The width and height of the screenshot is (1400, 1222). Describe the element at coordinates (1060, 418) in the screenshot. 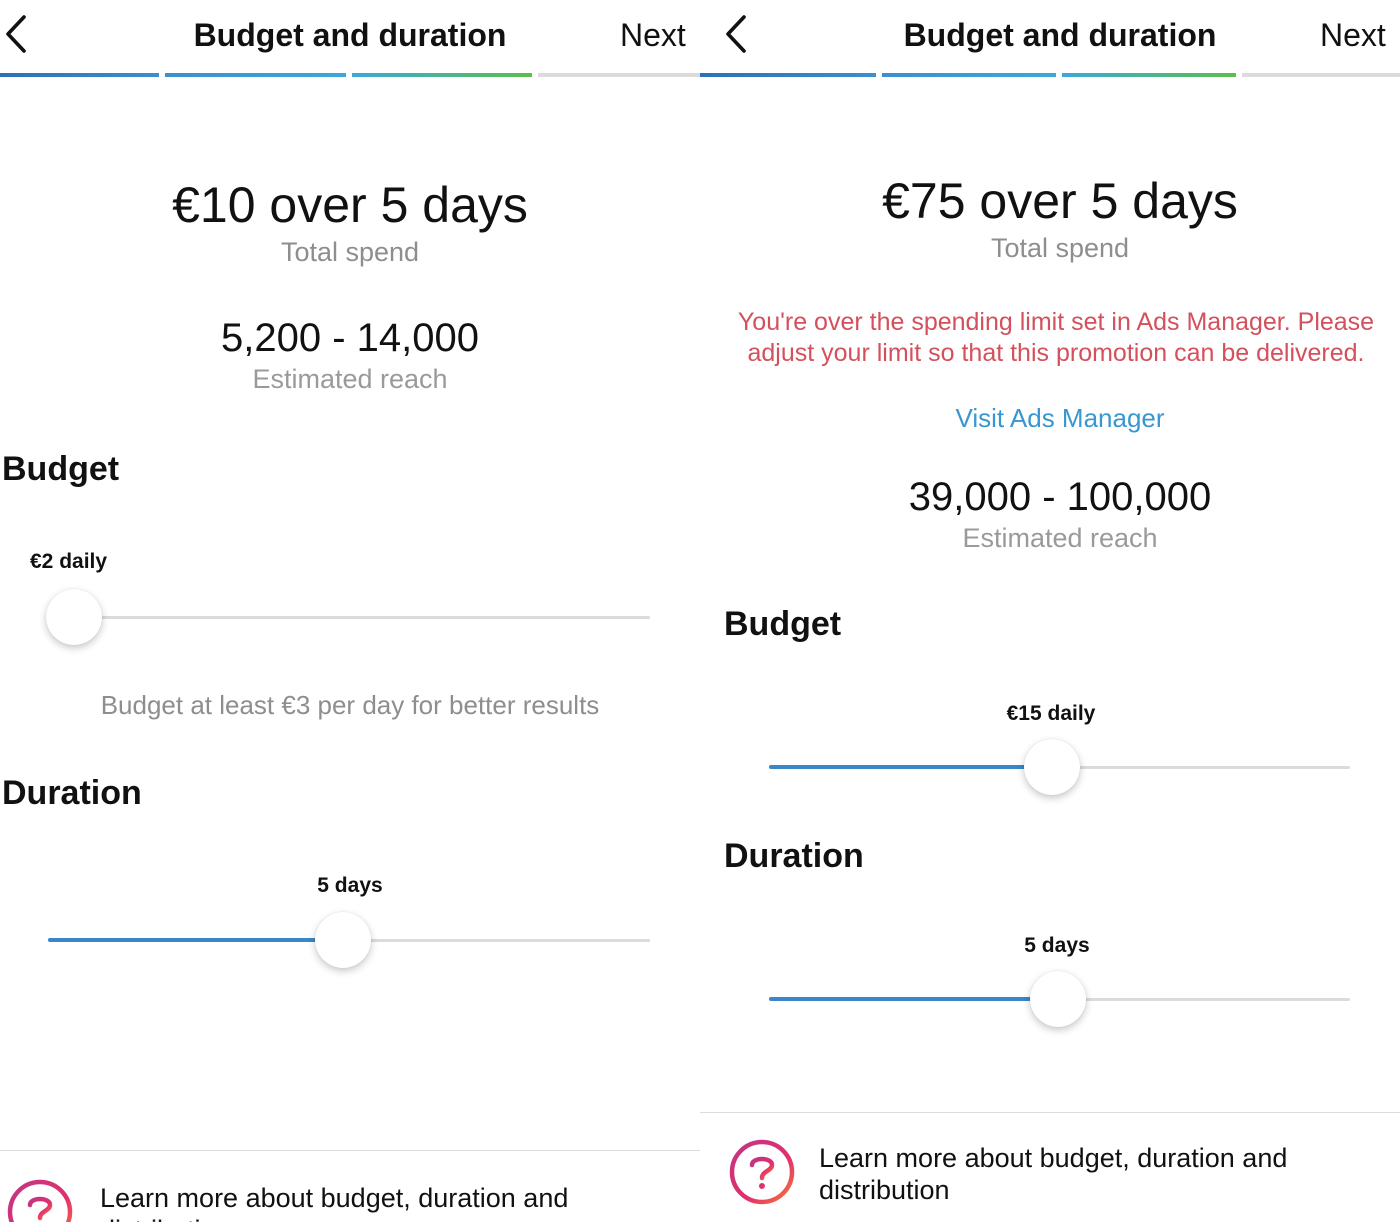

I see `visit-ads-manager-link: Visit Ads Manager` at that location.